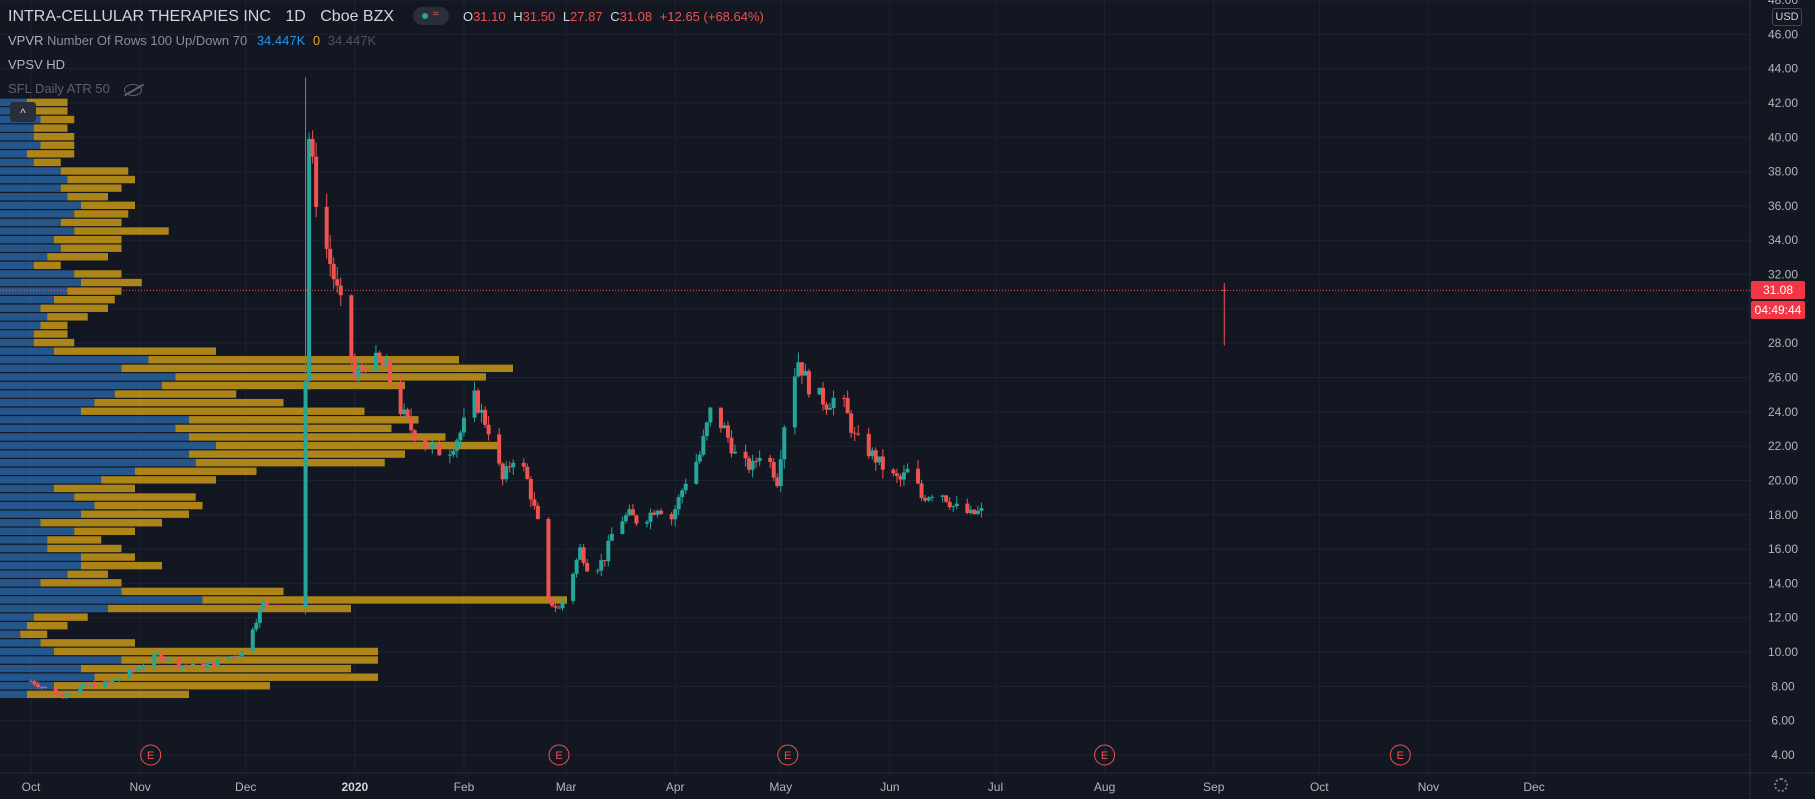  What do you see at coordinates (615, 17) in the screenshot?
I see `close-label: C` at bounding box center [615, 17].